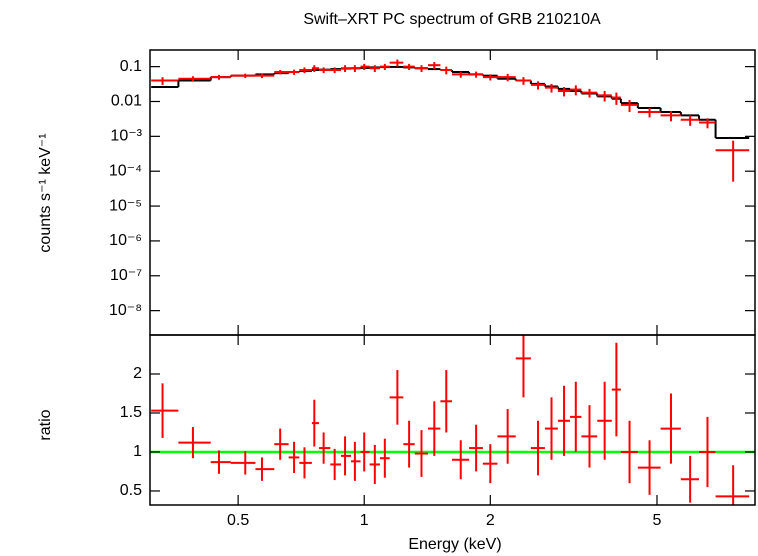  I want to click on x-axis-label: Energy (keV), so click(454, 544).